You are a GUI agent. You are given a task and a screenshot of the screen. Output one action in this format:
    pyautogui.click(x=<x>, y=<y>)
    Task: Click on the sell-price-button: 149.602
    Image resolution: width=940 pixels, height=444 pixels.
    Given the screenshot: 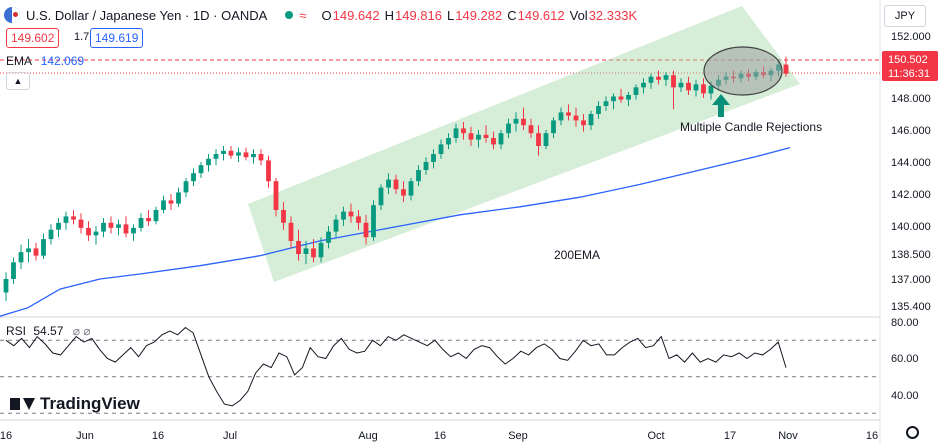 What is the action you would take?
    pyautogui.click(x=33, y=38)
    